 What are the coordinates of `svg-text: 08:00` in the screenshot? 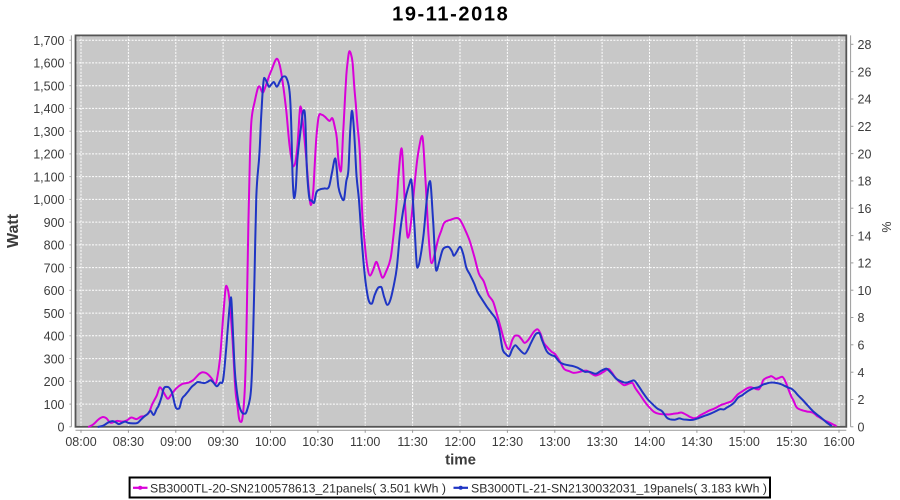 It's located at (80, 442).